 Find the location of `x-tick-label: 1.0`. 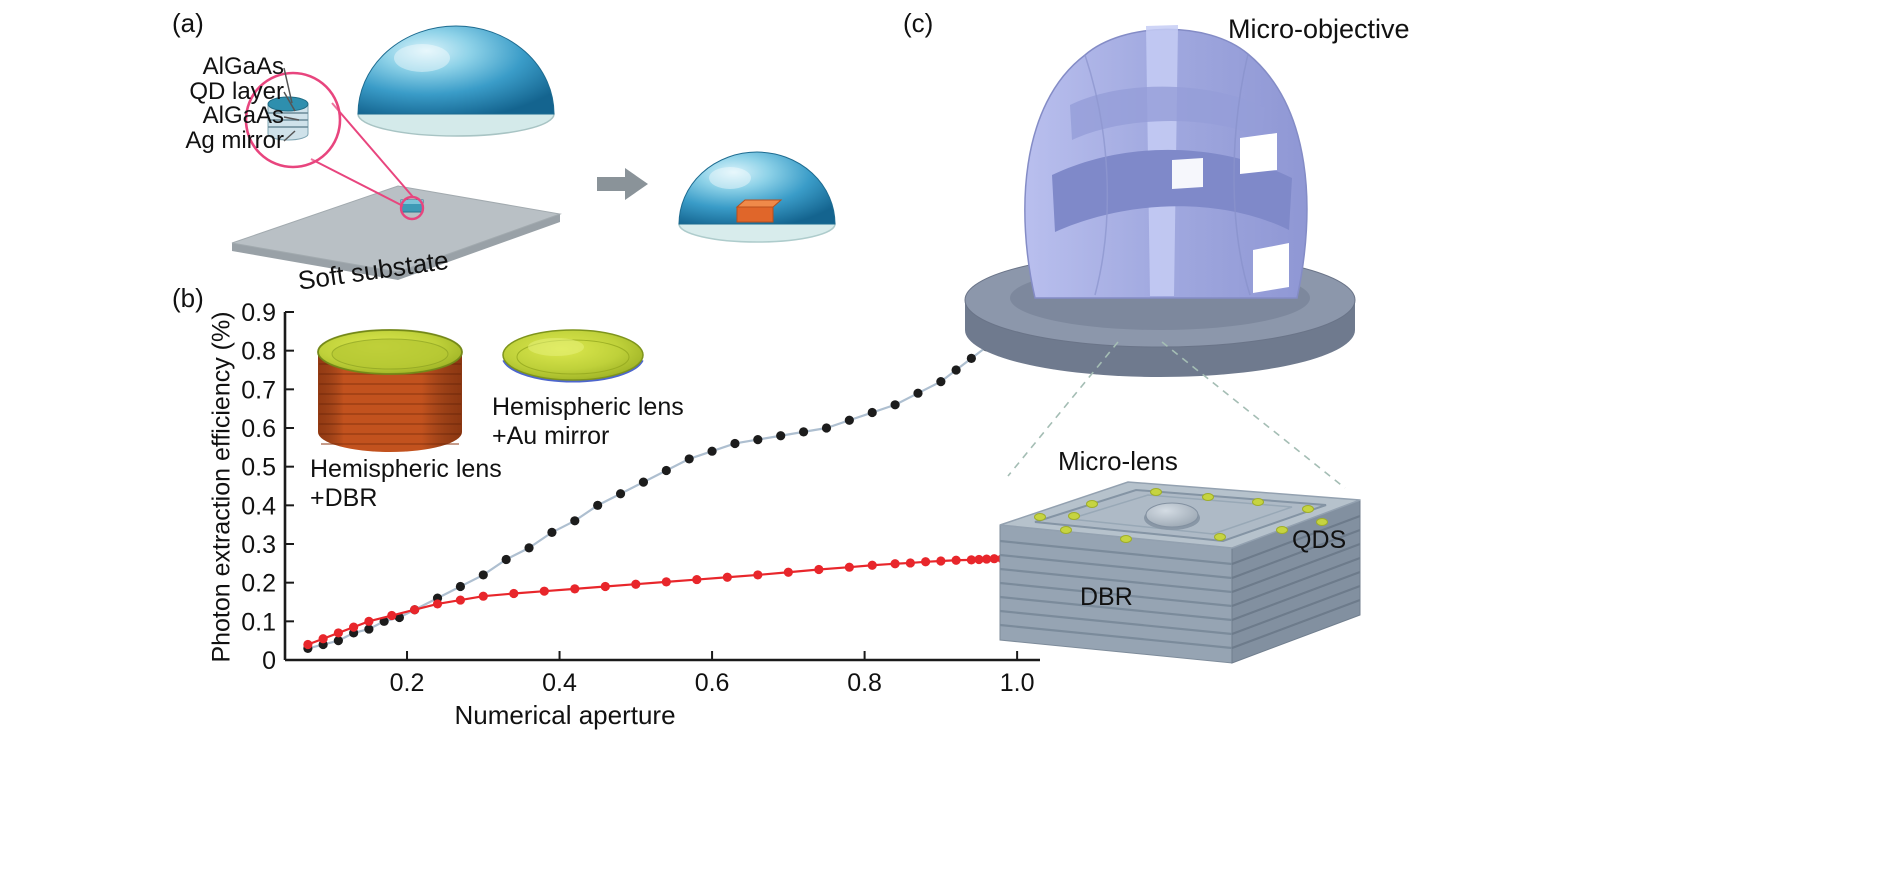

x-tick-label: 1.0 is located at coordinates (1017, 683).